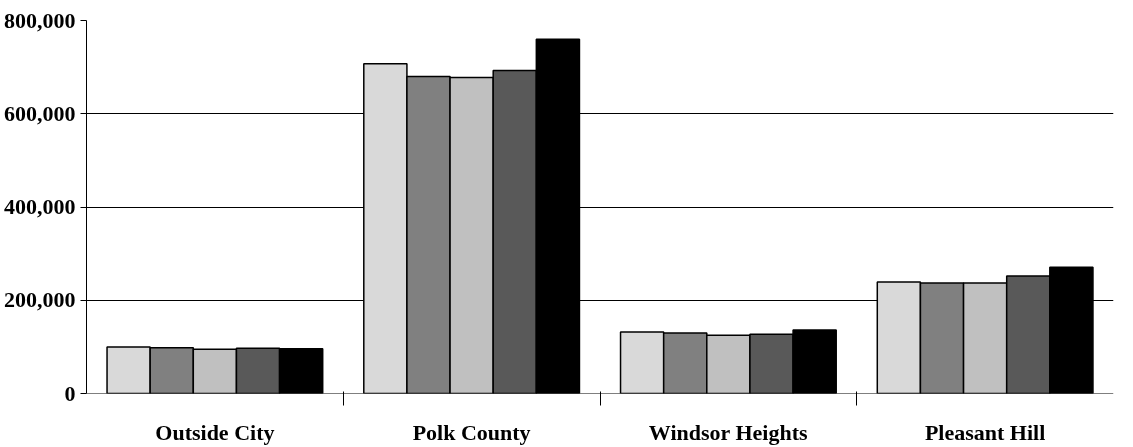  What do you see at coordinates (40, 300) in the screenshot?
I see `y-tick-label: 200,000` at bounding box center [40, 300].